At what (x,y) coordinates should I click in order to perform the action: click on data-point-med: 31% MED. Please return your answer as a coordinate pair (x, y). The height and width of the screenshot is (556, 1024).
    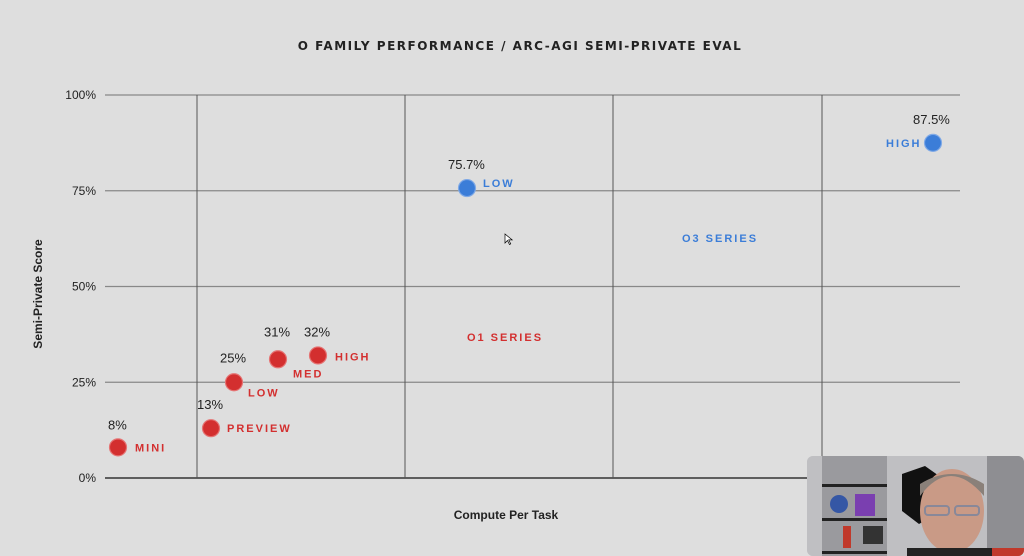
    Looking at the image, I should click on (293, 352).